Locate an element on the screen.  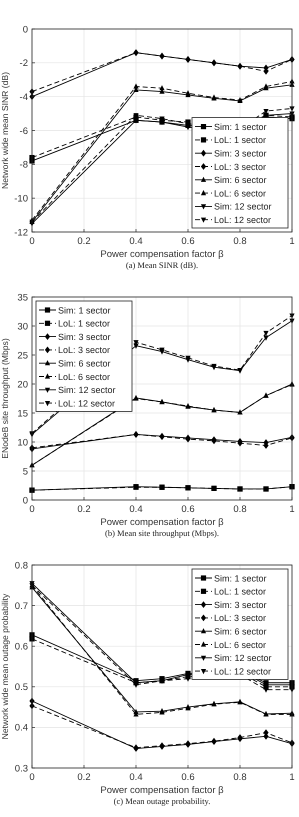
y-axis-title: ENodeB site throughput (Mbps) is located at coordinates (5, 398).